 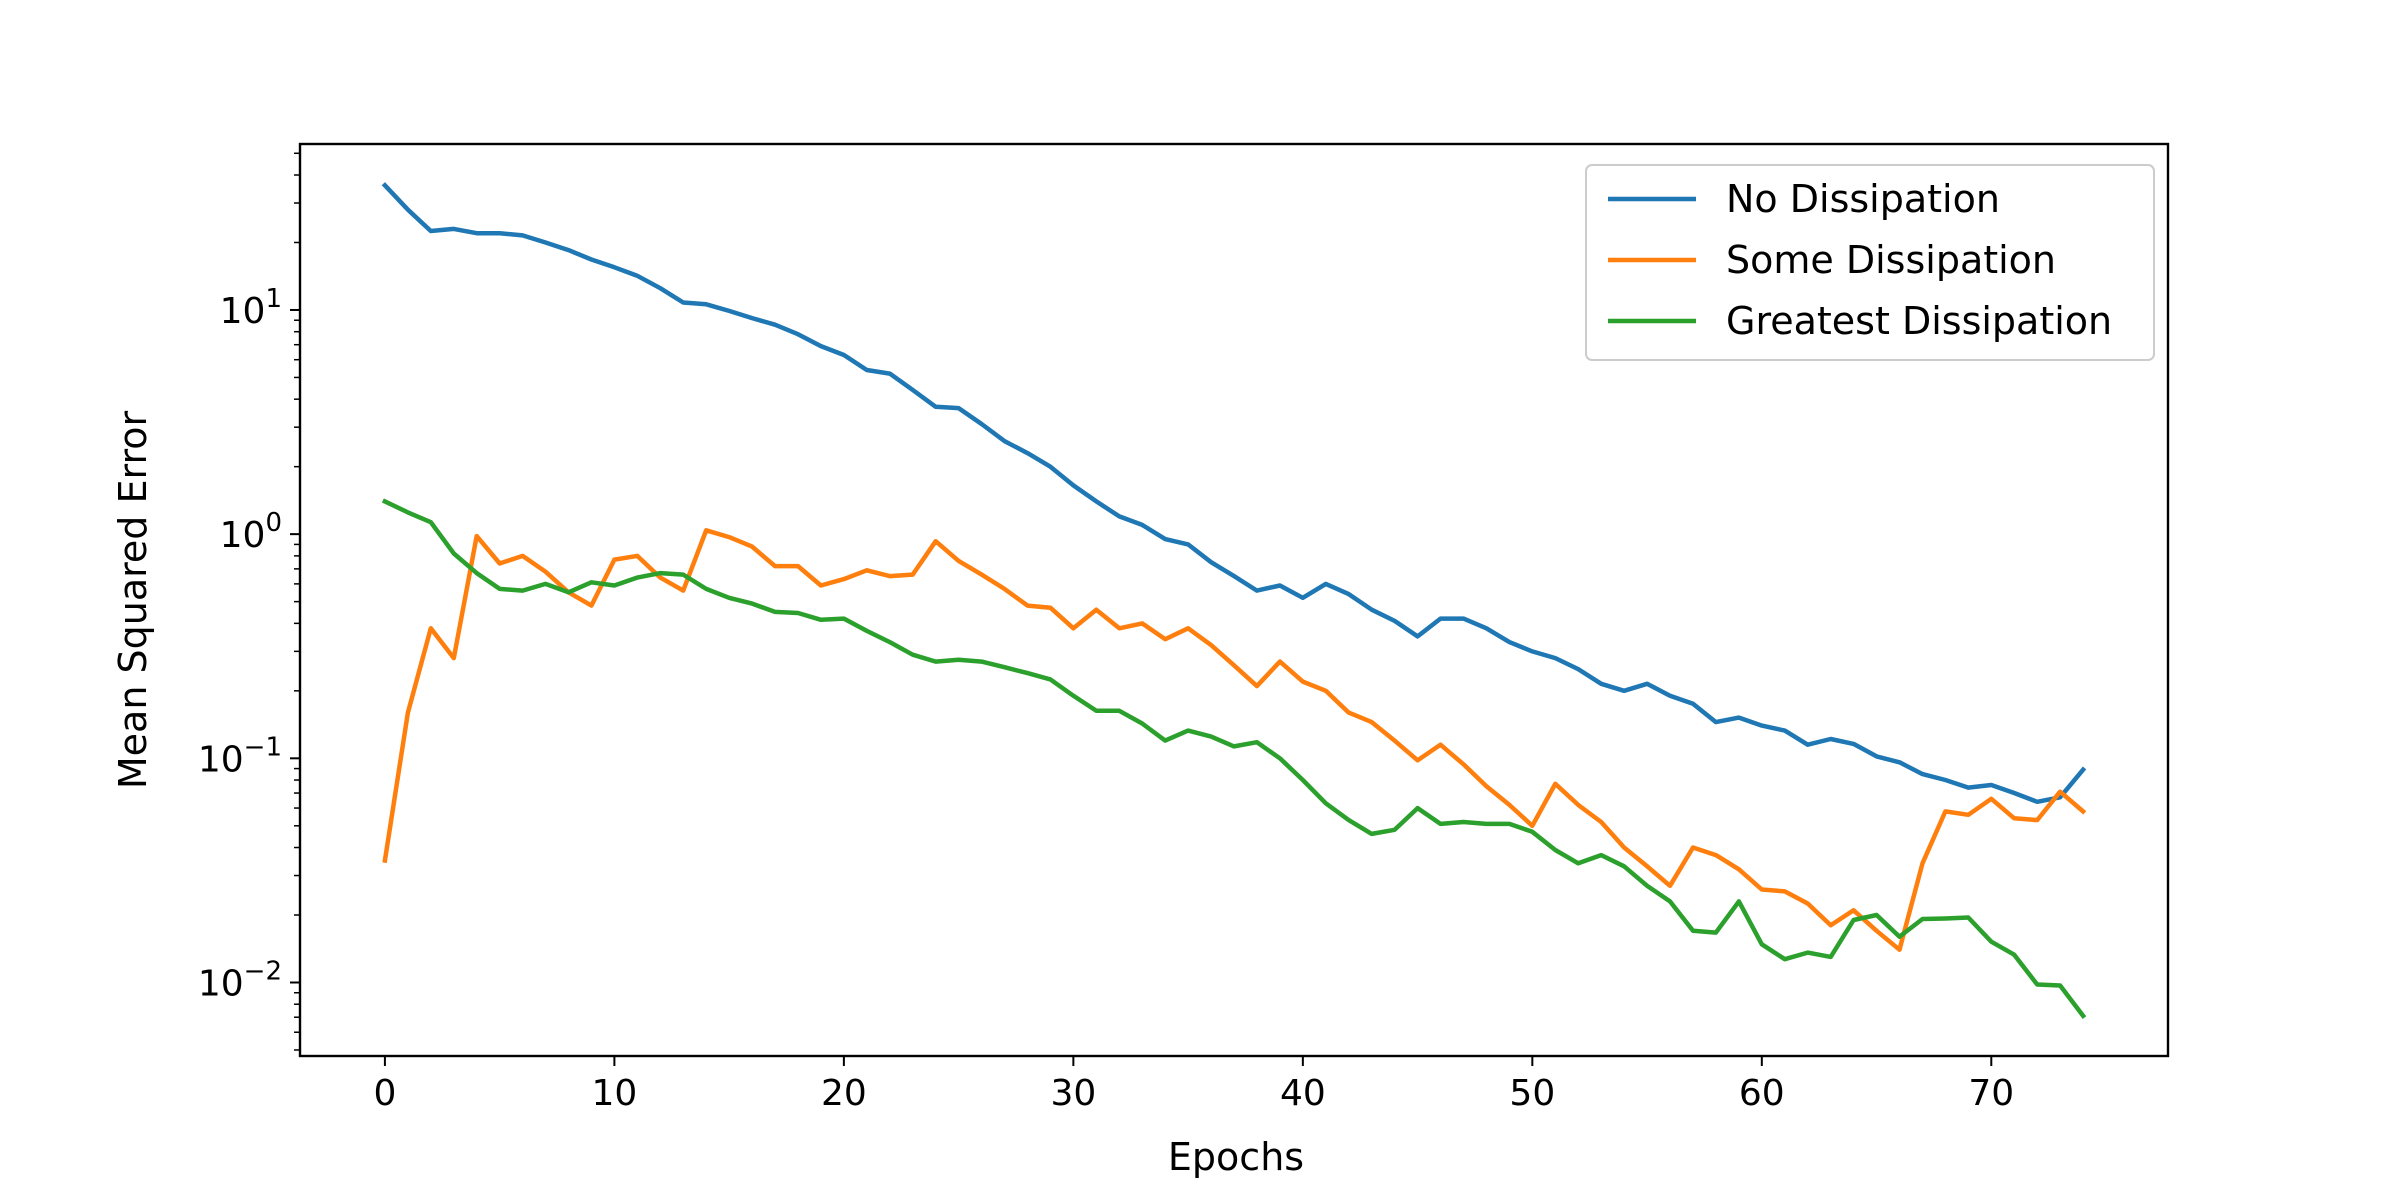 What do you see at coordinates (1073, 1093) in the screenshot?
I see `x-tick-label: 30` at bounding box center [1073, 1093].